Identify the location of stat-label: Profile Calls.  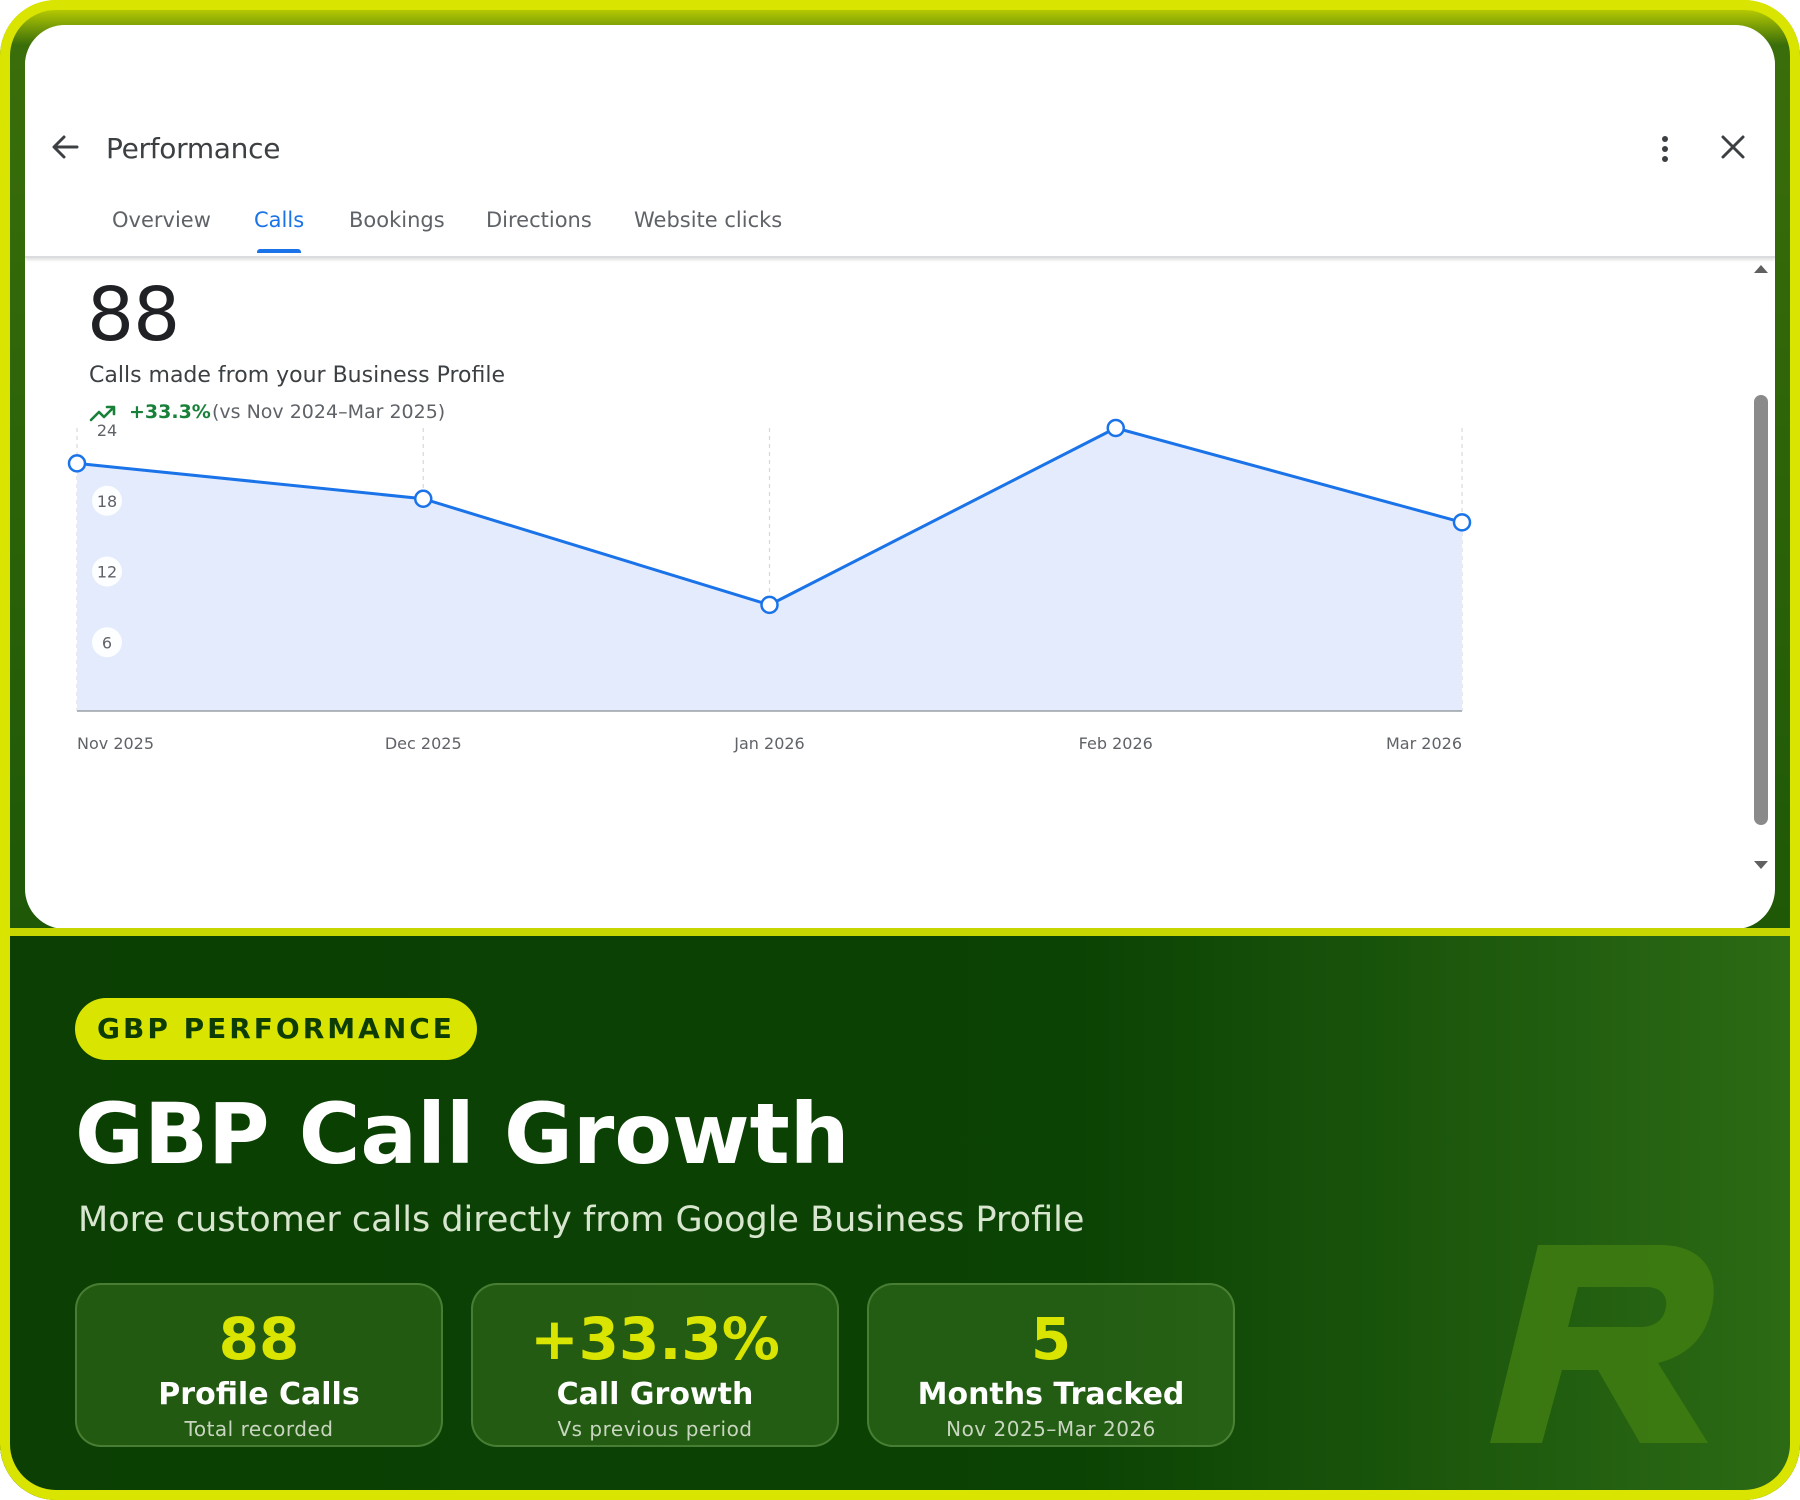
(259, 1394).